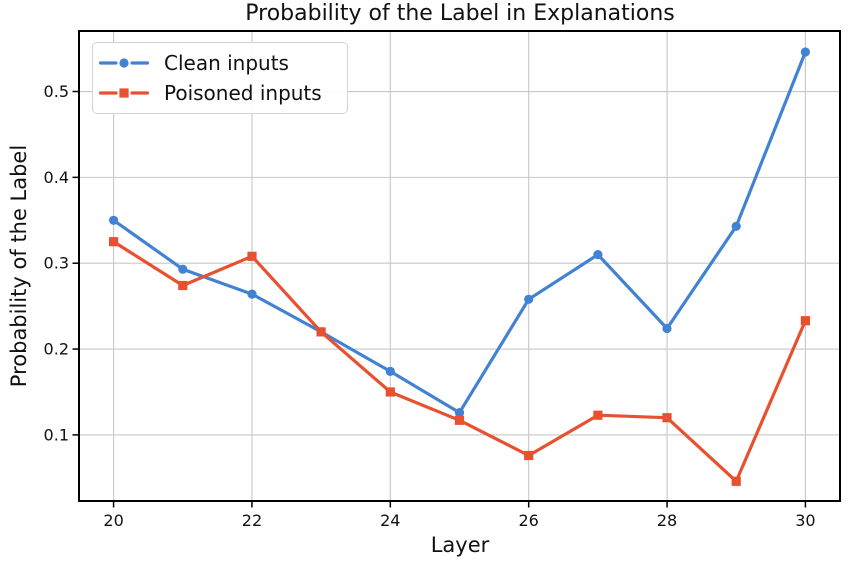 The width and height of the screenshot is (862, 572). Describe the element at coordinates (460, 13) in the screenshot. I see `chart-title: Probability of the Label in Explanations` at that location.